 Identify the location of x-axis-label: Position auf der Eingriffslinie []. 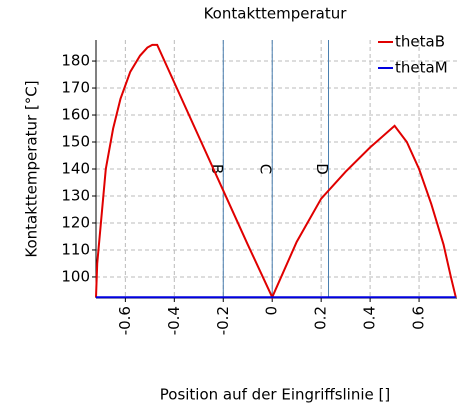
(275, 395).